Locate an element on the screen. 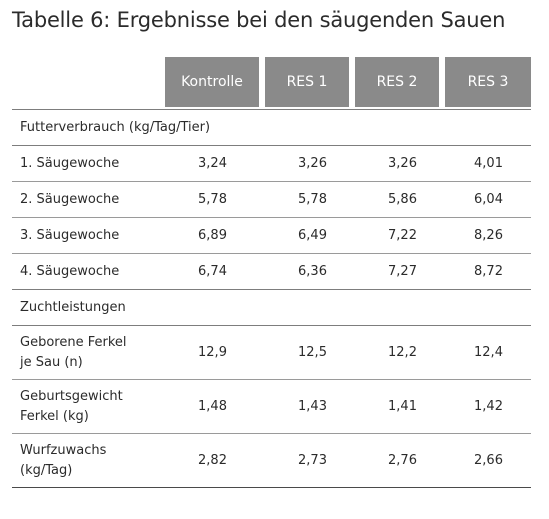 The image size is (549, 519). cell-res-2: 7,27 is located at coordinates (402, 271).